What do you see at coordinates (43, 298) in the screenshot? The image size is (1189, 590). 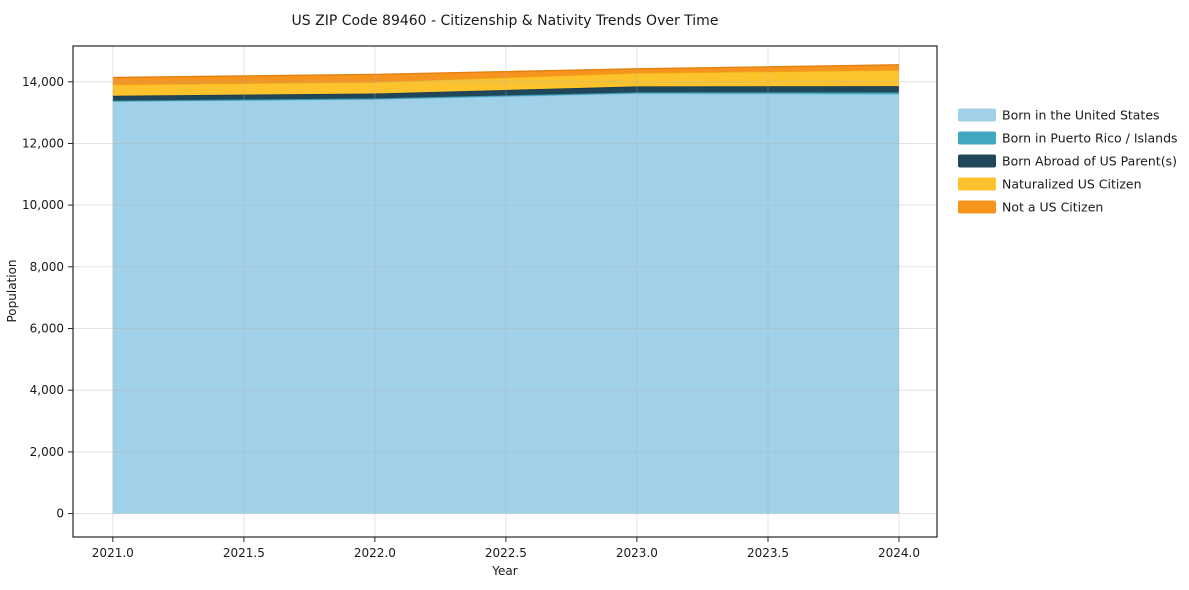 I see `y-tick-labels: 0 2,000 4,000 6,000 8,000 10,000 12,000 14,000` at bounding box center [43, 298].